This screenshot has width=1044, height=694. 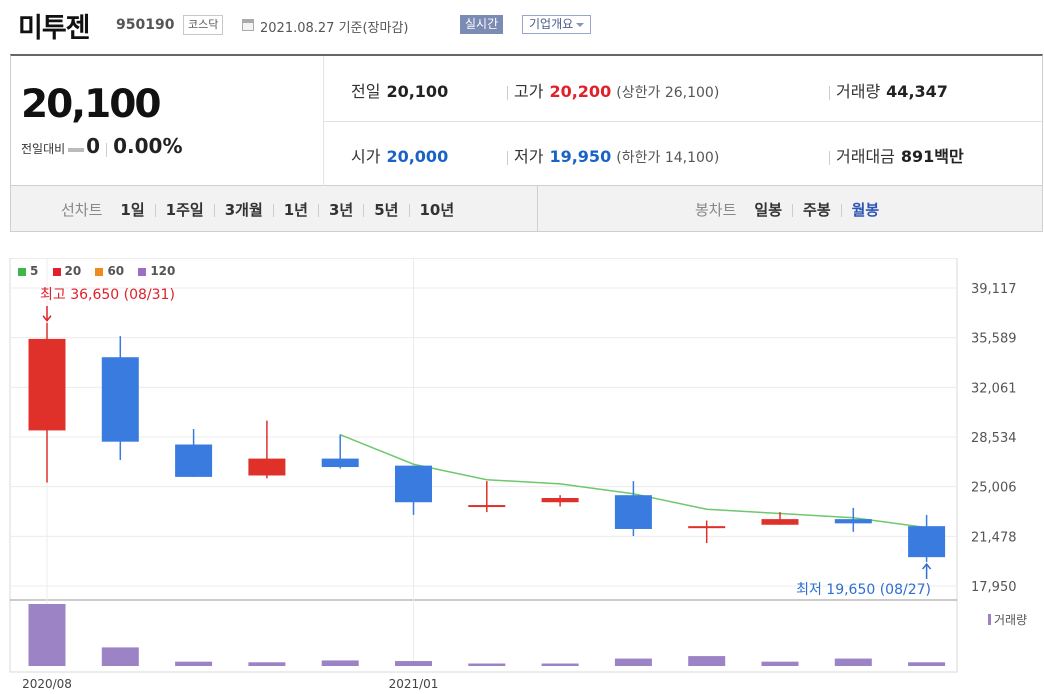 What do you see at coordinates (148, 146) in the screenshot?
I see `change-percent: 0.00%` at bounding box center [148, 146].